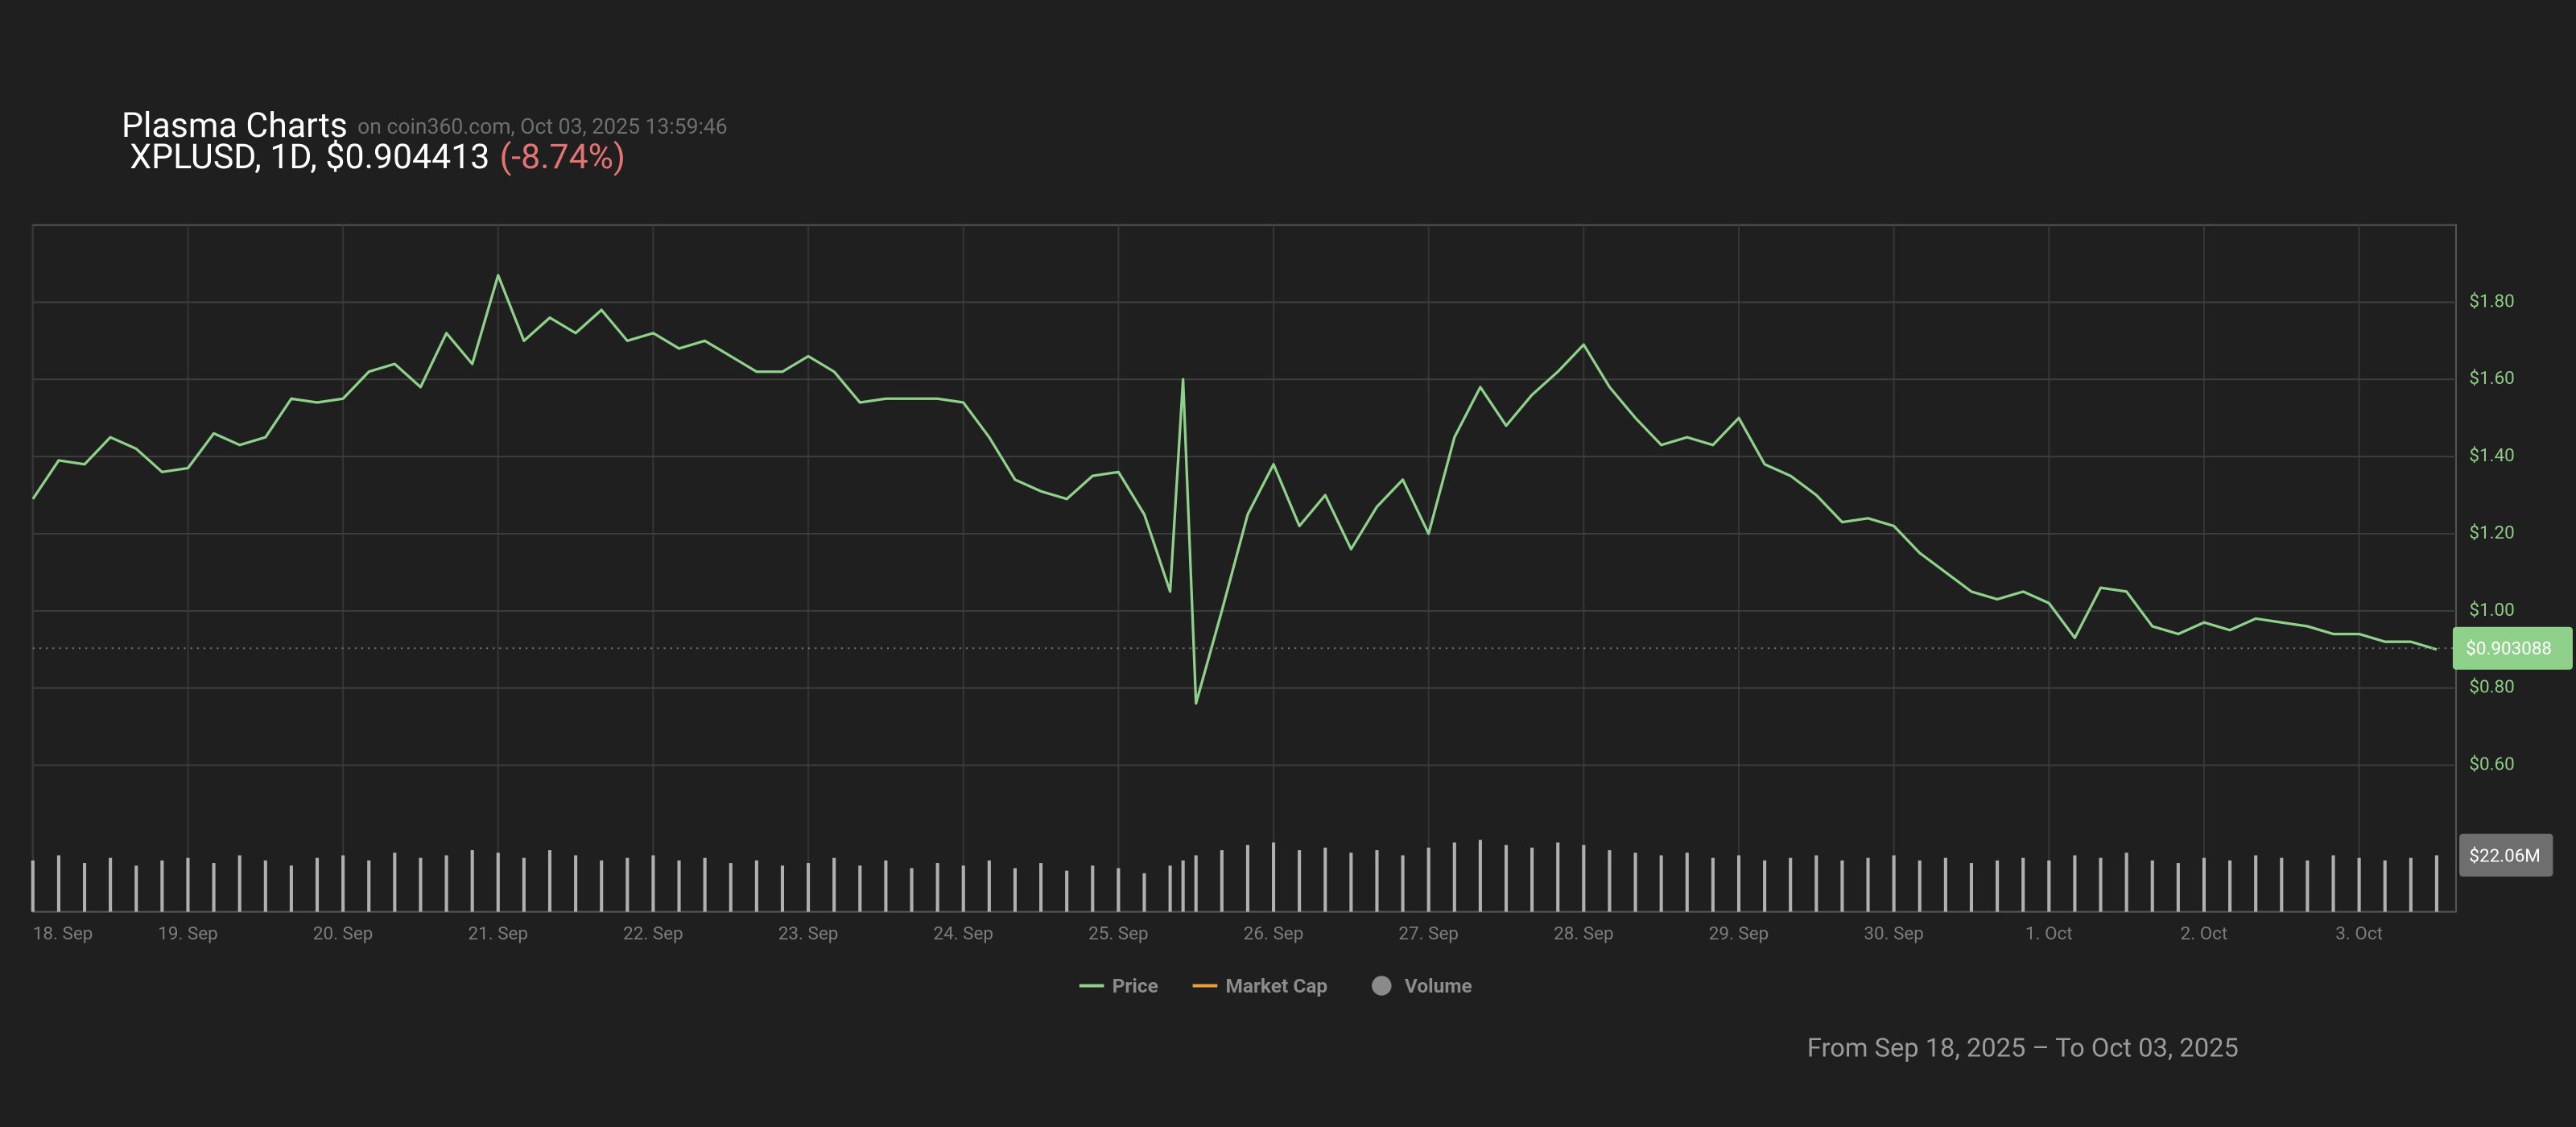  I want to click on x-tick-label: 25. Sep, so click(1118, 933).